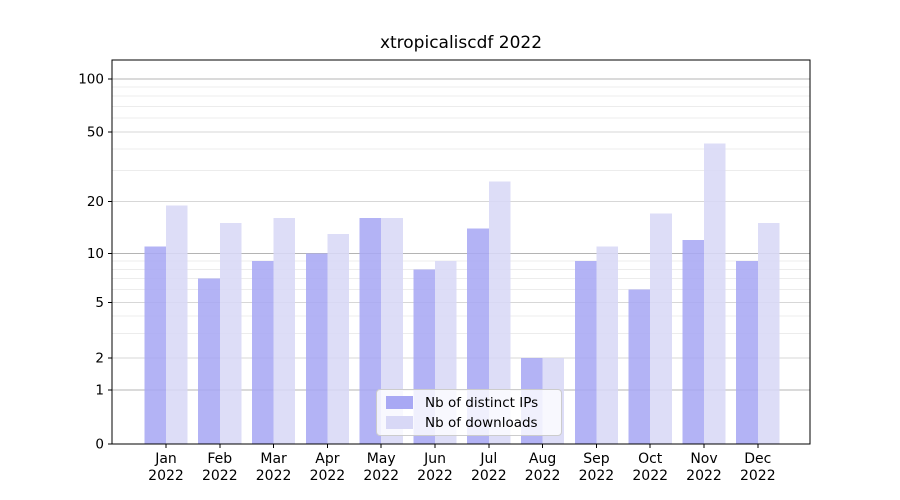 Image resolution: width=900 pixels, height=500 pixels. I want to click on legend-label-distinct-ips: Nb of distinct IPs, so click(482, 402).